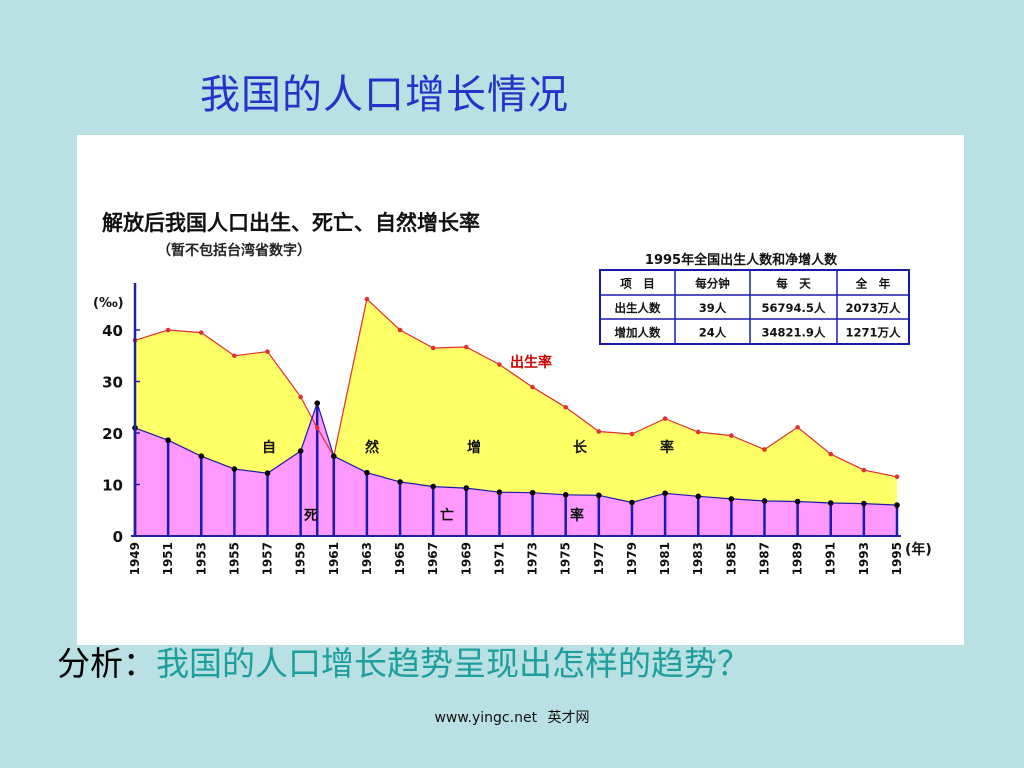 Image resolution: width=1024 pixels, height=768 pixels. I want to click on death-rate-label-char: 率, so click(577, 515).